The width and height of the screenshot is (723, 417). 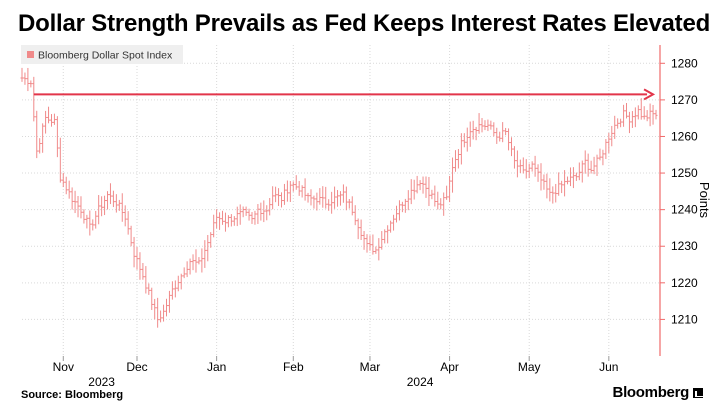 I want to click on source-note: Source: Bloomberg, so click(x=72, y=395).